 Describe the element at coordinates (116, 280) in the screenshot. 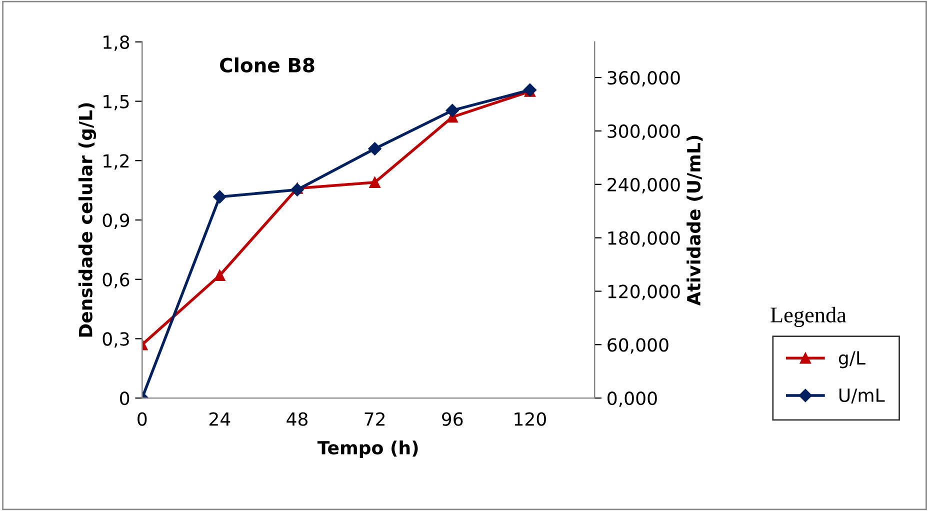

I see `y-tick-label: 0,6` at that location.